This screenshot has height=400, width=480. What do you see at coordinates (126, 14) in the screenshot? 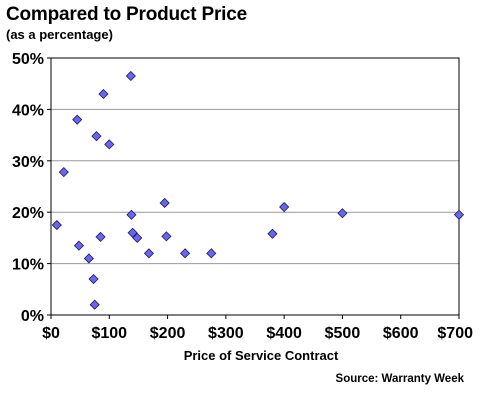
I see `chart-title: Compared to Product Price` at bounding box center [126, 14].